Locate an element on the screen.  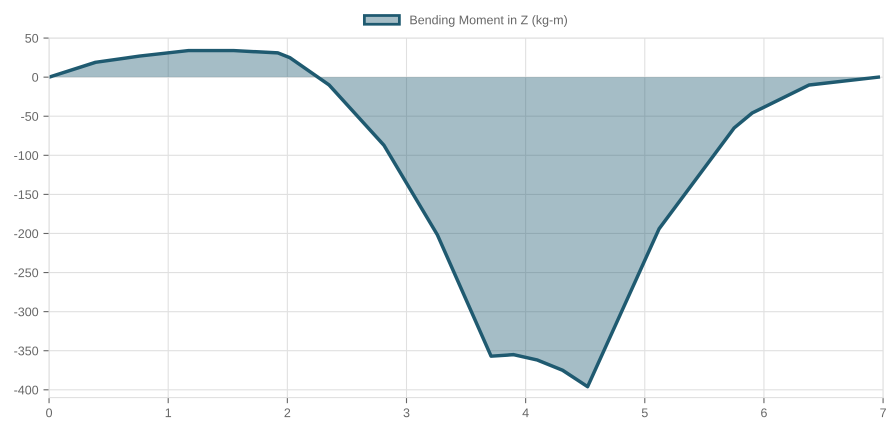
y-tick-label: -250 is located at coordinates (26, 273).